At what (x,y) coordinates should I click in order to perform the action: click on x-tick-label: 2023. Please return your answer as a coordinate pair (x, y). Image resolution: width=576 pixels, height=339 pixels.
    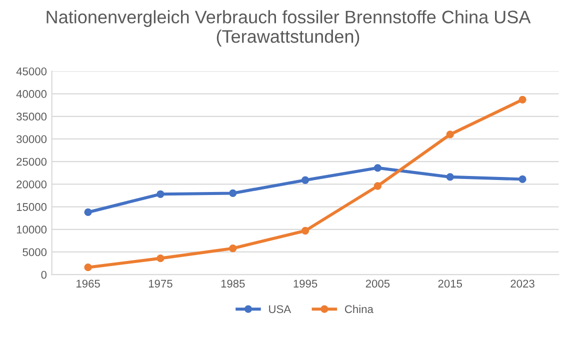
    Looking at the image, I should click on (522, 284).